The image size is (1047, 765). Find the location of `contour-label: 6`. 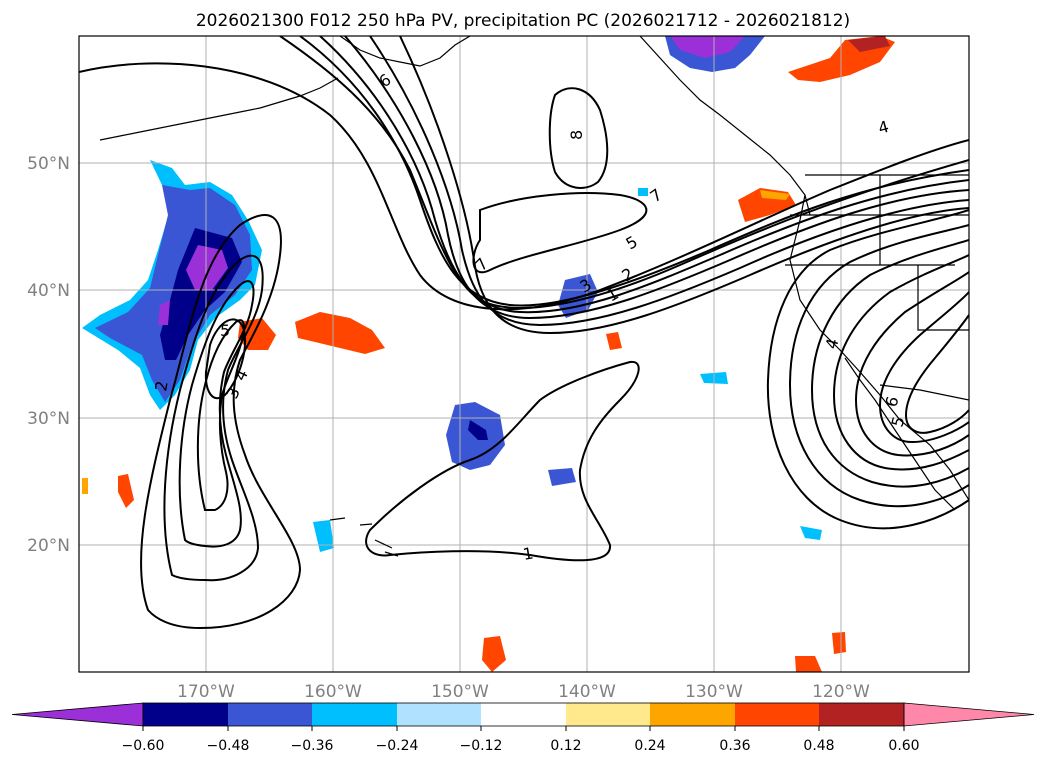

contour-label: 6 is located at coordinates (892, 401).